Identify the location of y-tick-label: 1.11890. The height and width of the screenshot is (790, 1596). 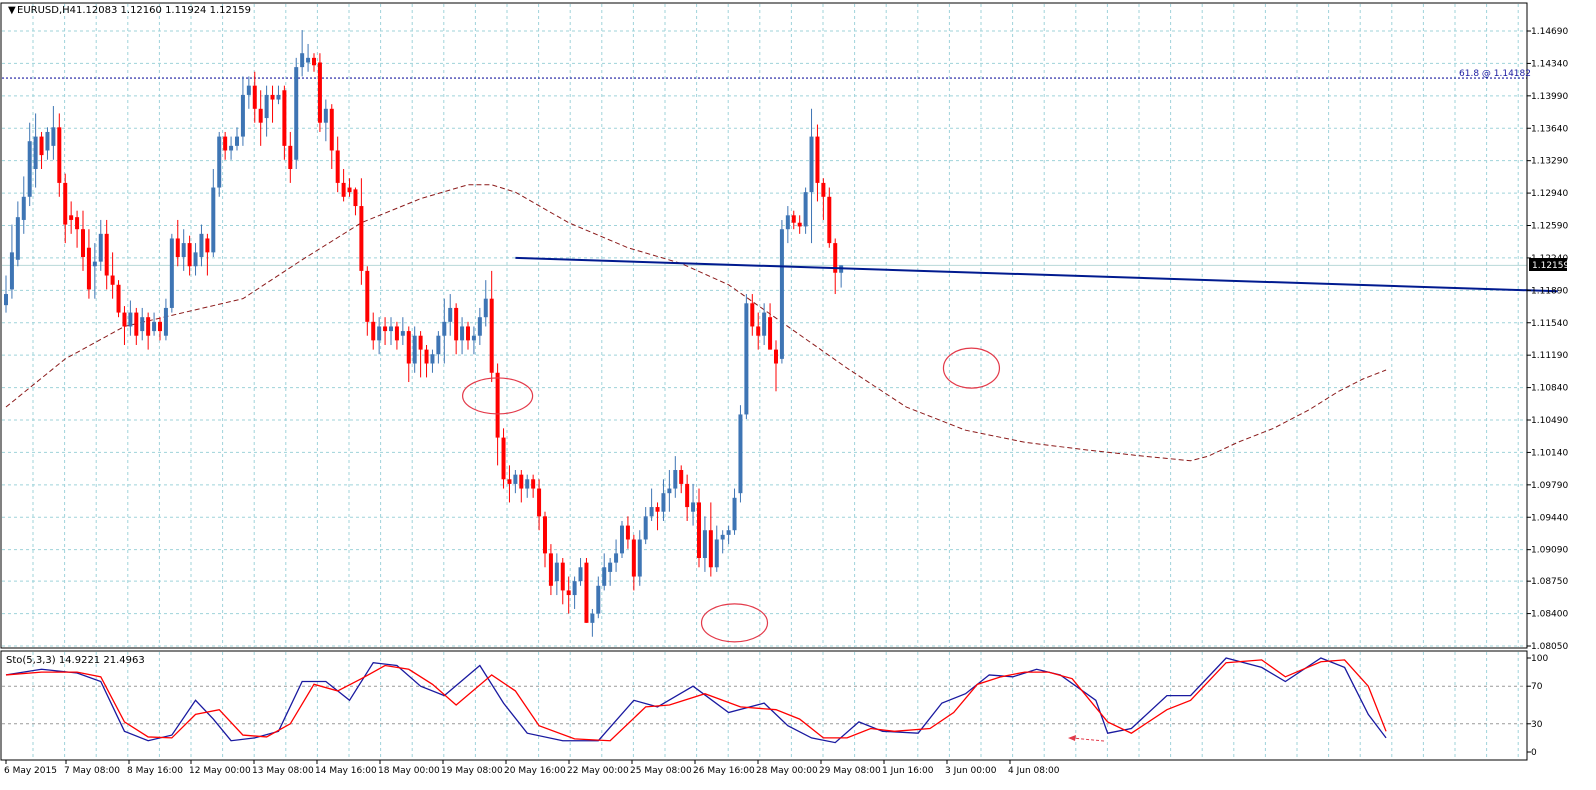
(1549, 291).